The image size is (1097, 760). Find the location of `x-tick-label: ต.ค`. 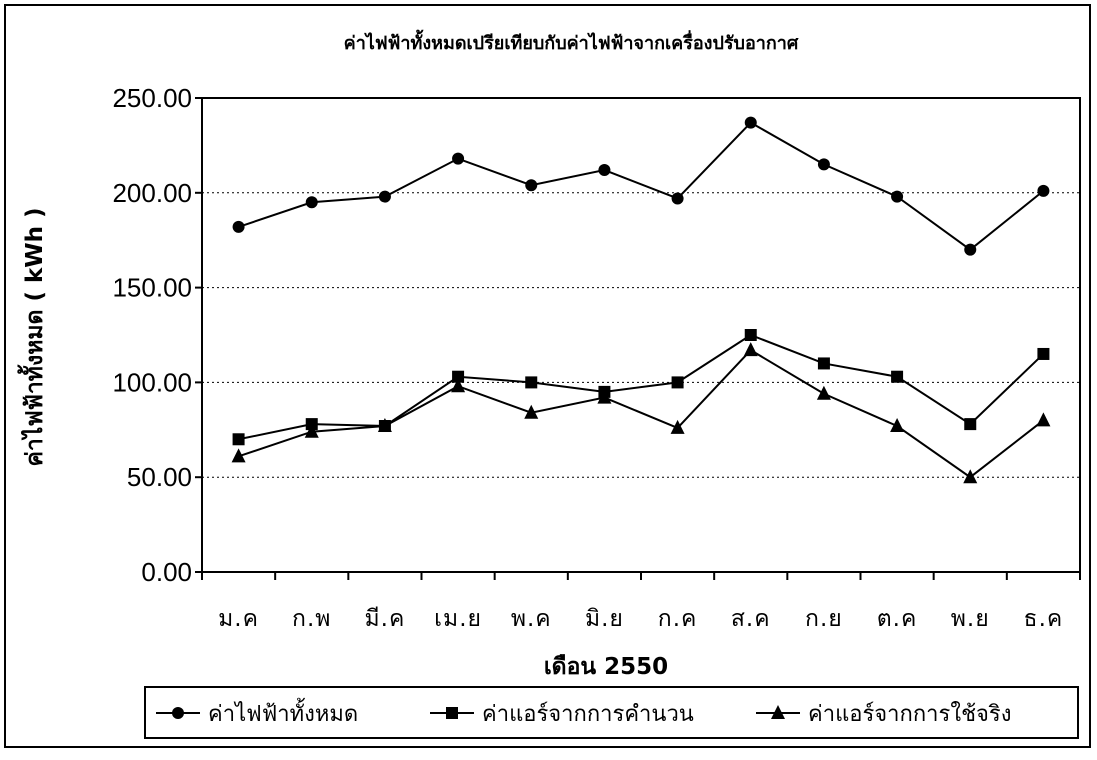

x-tick-label: ต.ค is located at coordinates (897, 619).